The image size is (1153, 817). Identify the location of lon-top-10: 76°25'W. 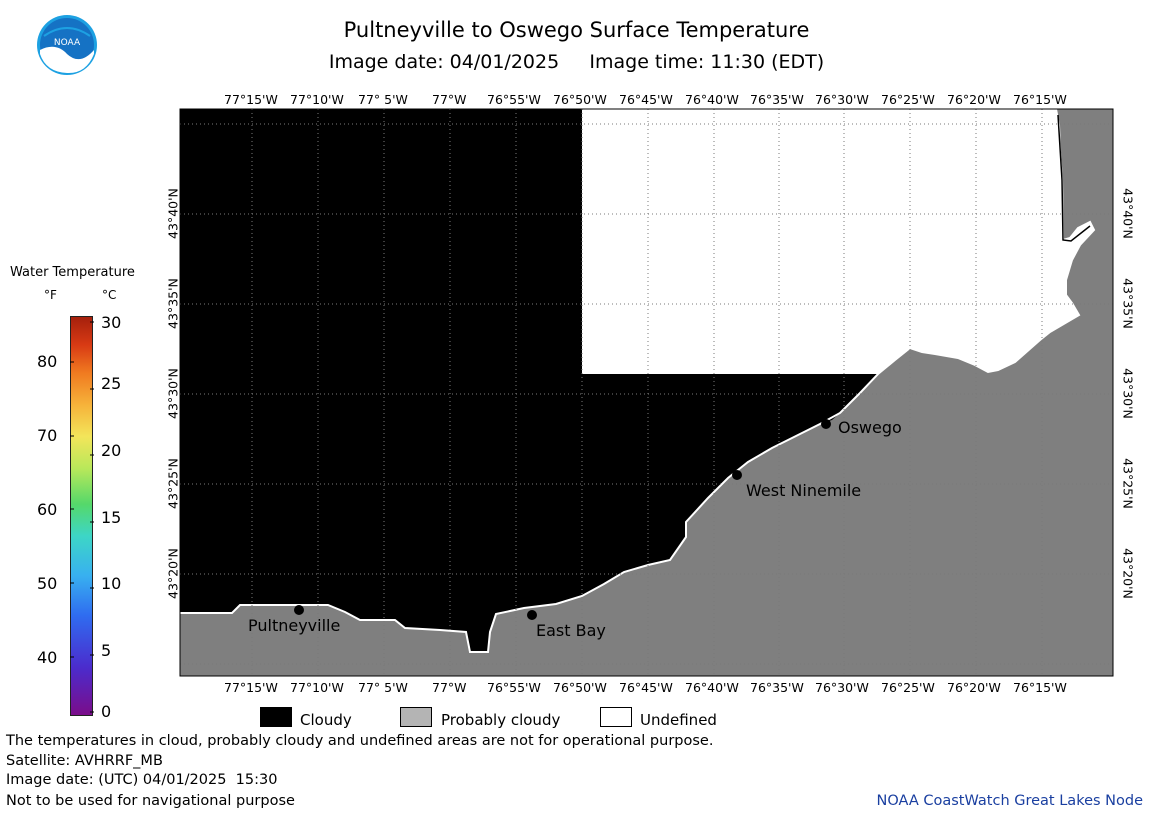
(908, 99).